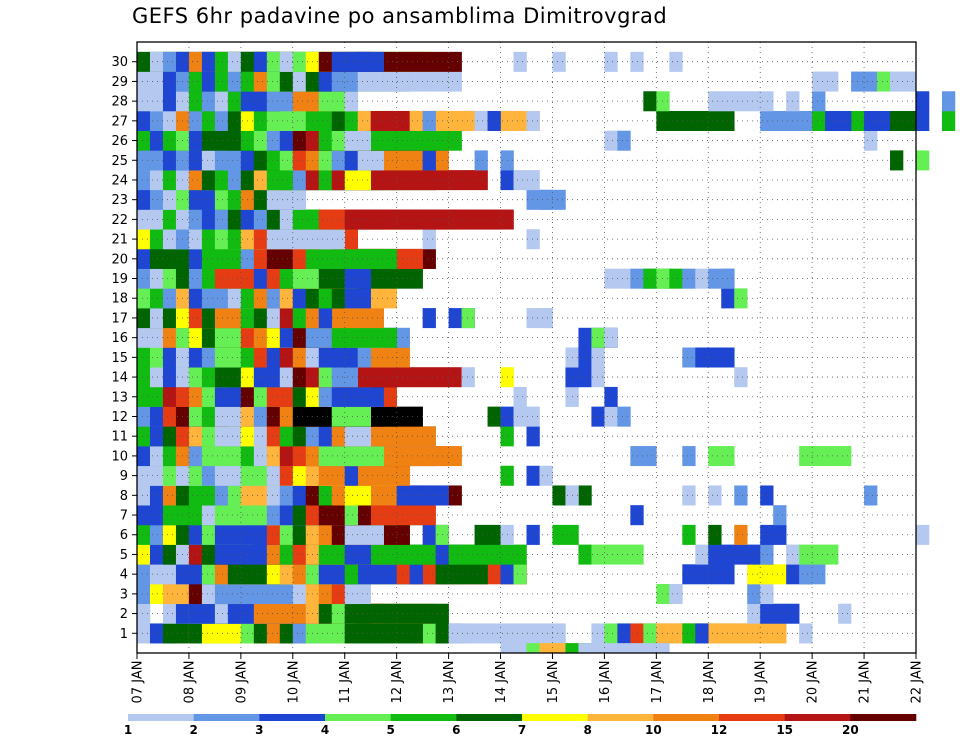  What do you see at coordinates (293, 682) in the screenshot?
I see `x-tick-label: 10 JAN` at bounding box center [293, 682].